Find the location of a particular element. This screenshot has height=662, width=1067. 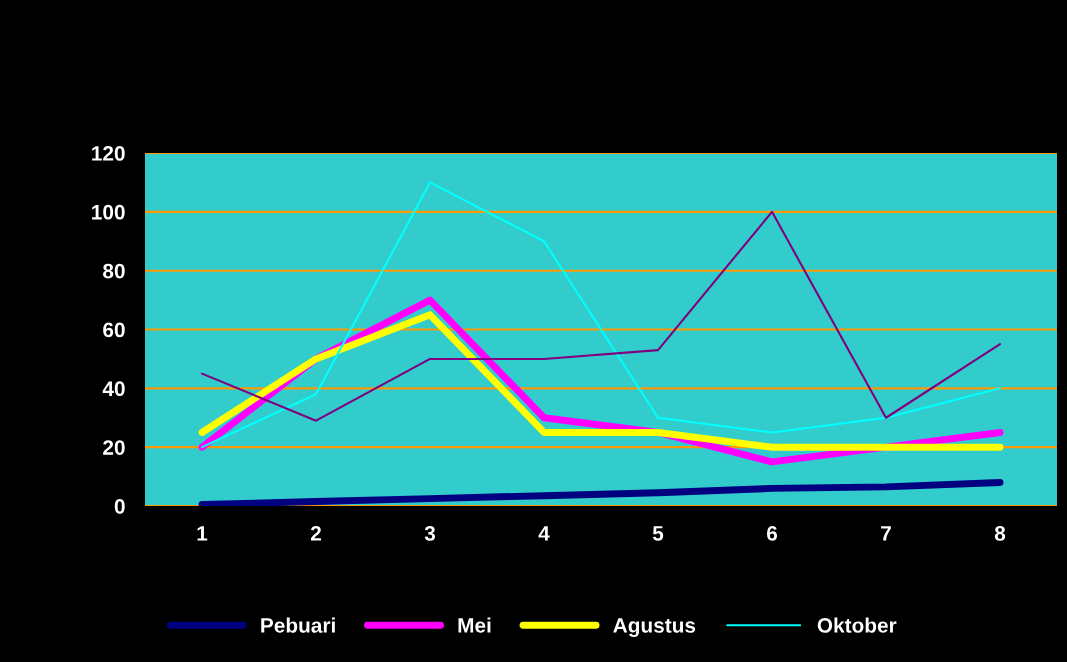

y-tick-label: 120 is located at coordinates (108, 153).